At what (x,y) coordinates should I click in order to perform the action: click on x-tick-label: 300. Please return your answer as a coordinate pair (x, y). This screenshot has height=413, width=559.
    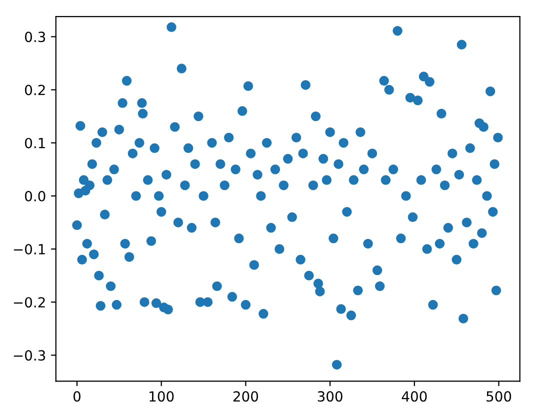
    Looking at the image, I should click on (330, 396).